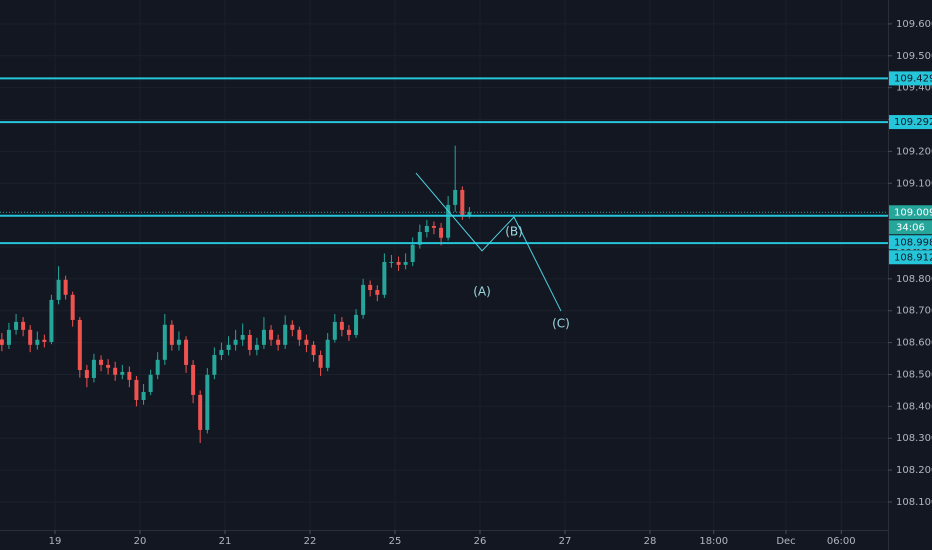 This screenshot has height=550, width=932. I want to click on countdown-label: 34:06, so click(910, 227).